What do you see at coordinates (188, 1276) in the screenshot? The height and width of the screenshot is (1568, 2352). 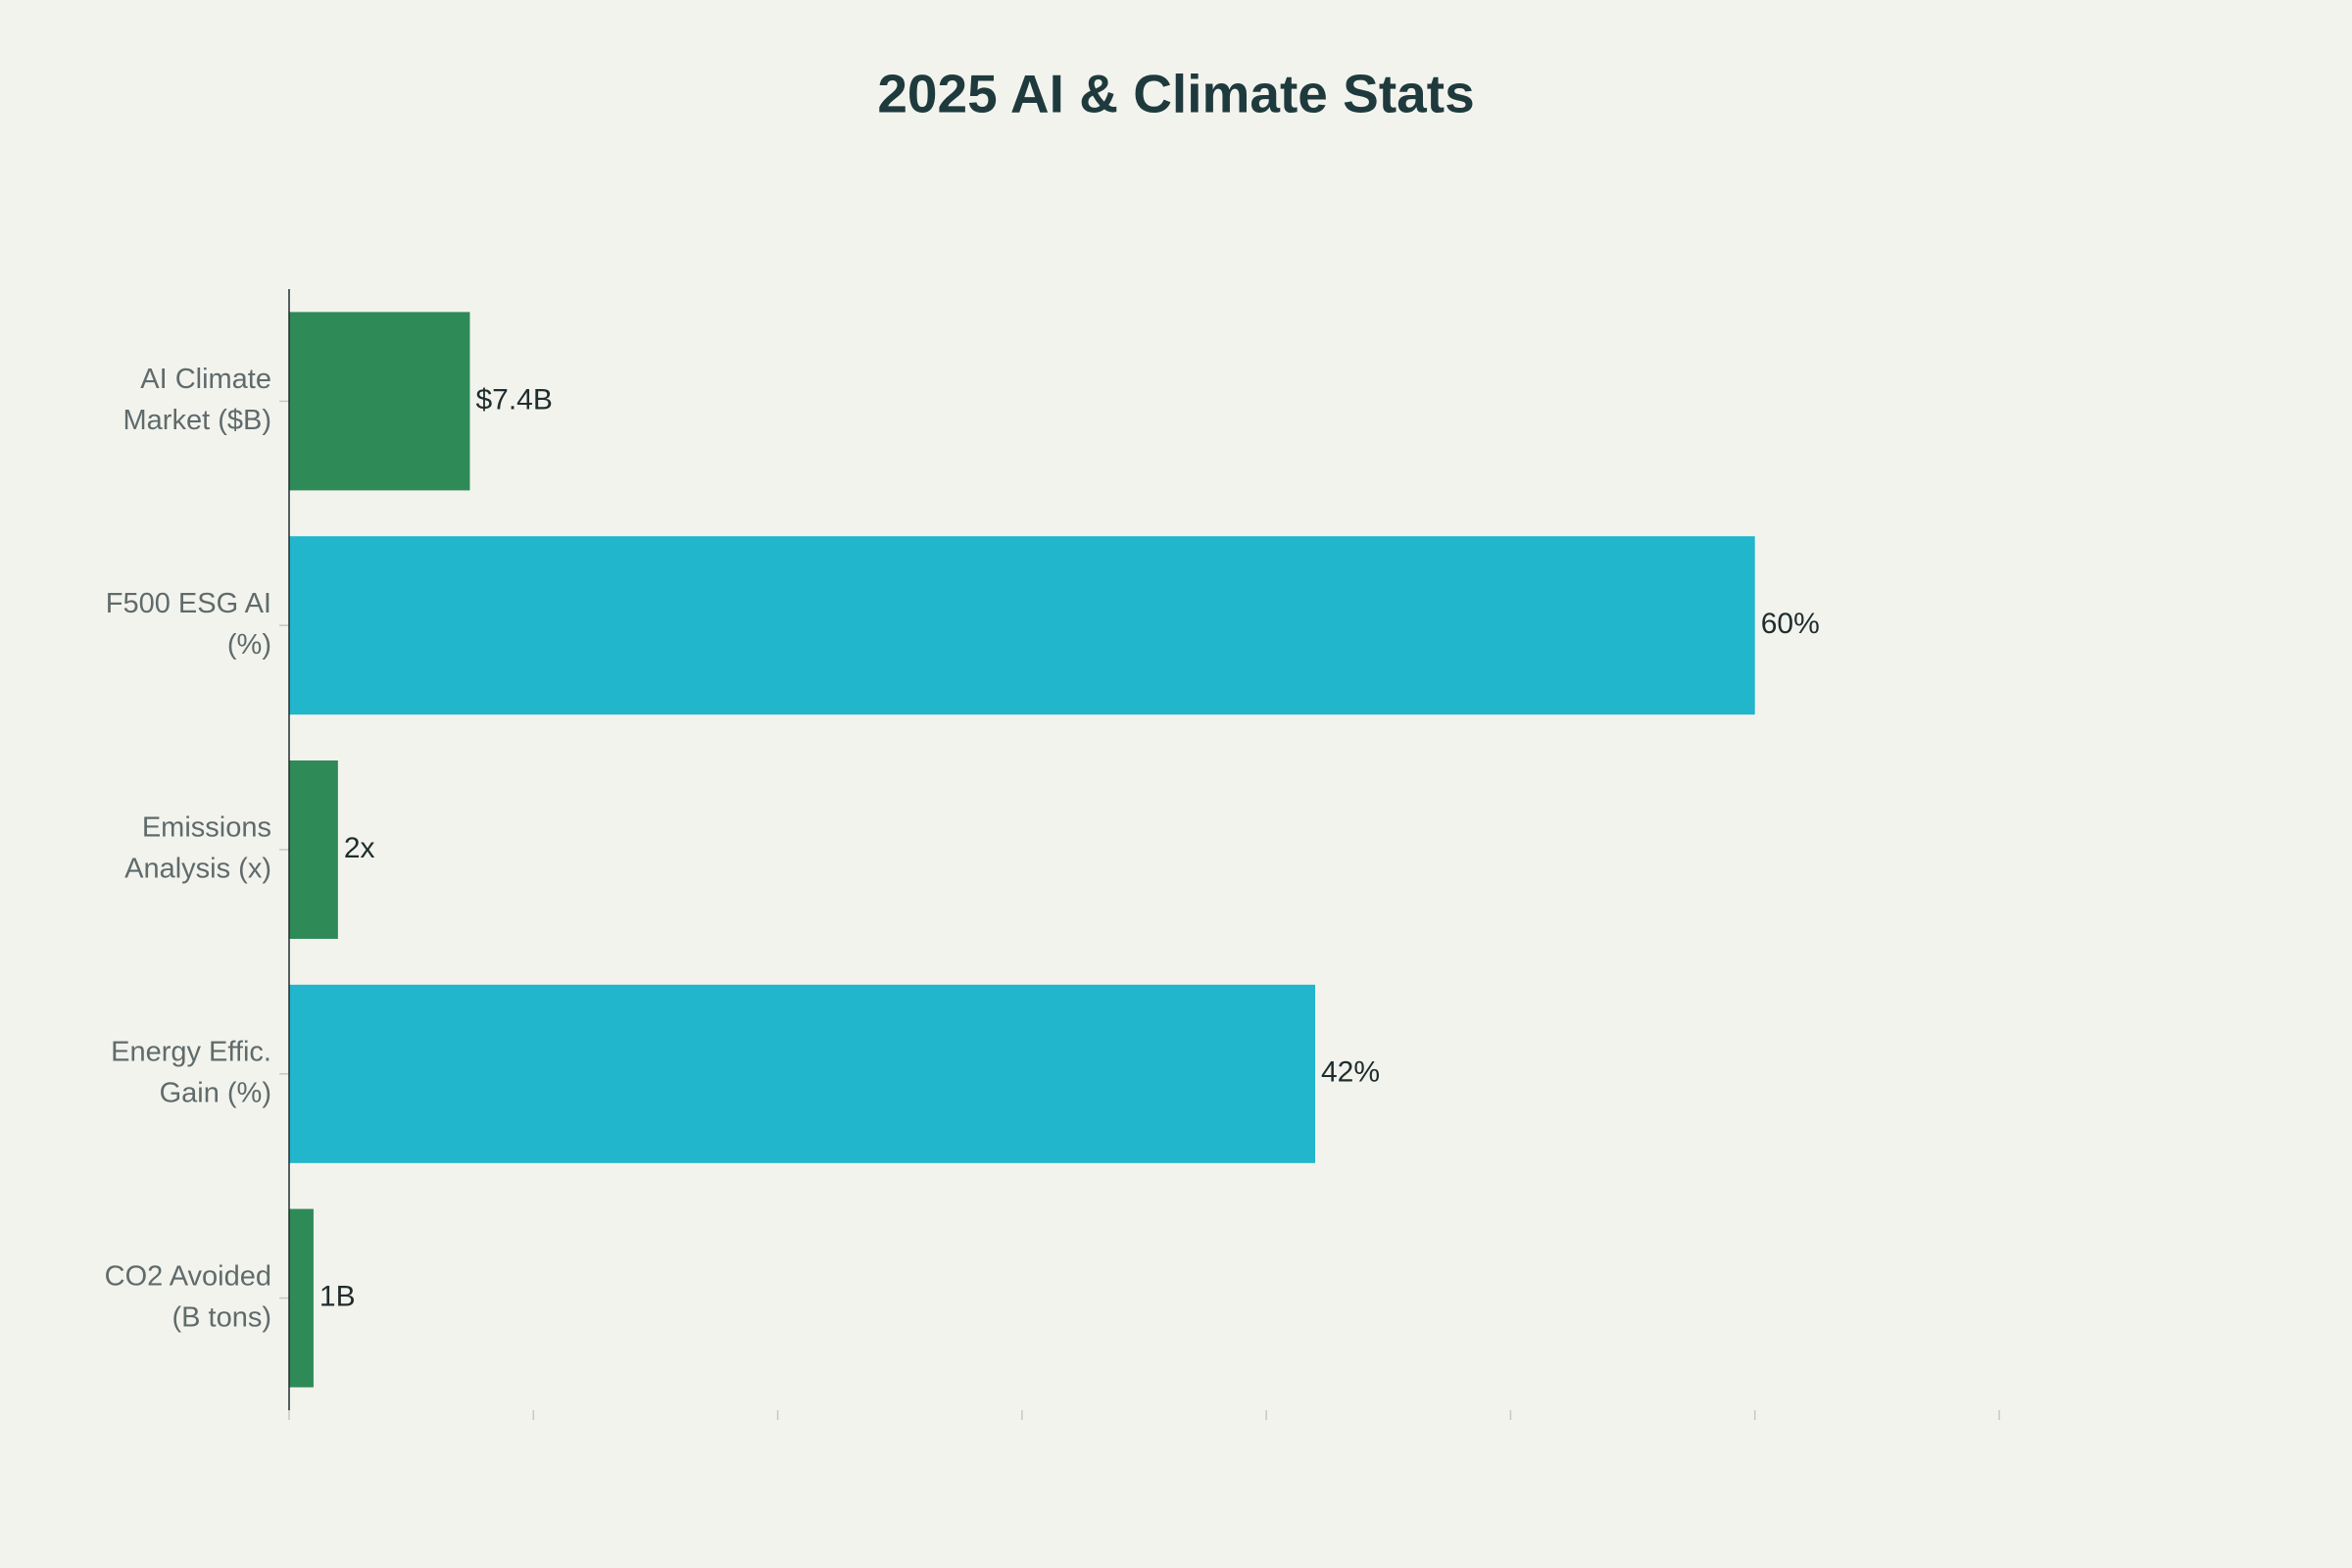 I see `y-tick-label: CO2 Avoided` at bounding box center [188, 1276].